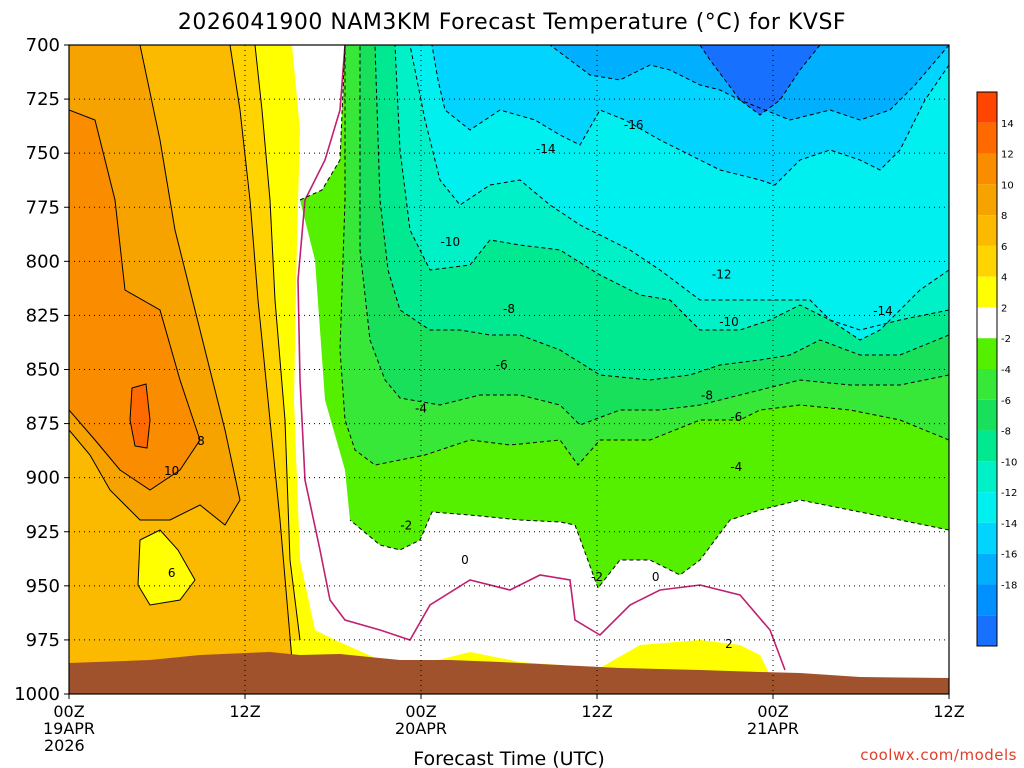 Image resolution: width=1024 pixels, height=768 pixels. Describe the element at coordinates (43, 478) in the screenshot. I see `y-tick-label: 900` at that location.